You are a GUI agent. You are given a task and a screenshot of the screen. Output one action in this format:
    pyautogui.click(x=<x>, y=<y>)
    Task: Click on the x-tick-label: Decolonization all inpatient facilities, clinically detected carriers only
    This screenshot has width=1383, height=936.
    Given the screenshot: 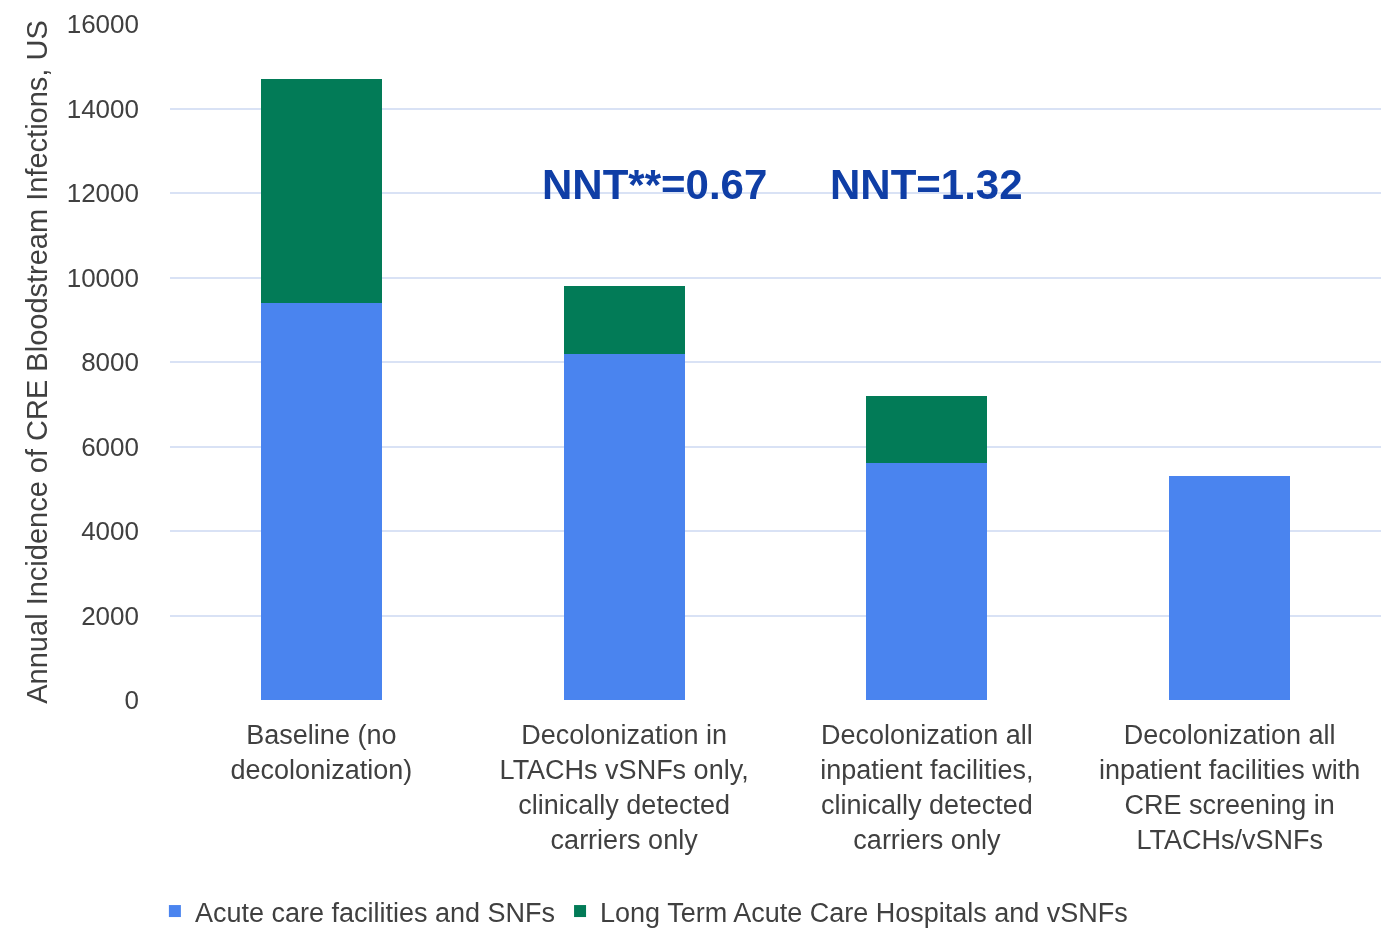 What is the action you would take?
    pyautogui.click(x=927, y=788)
    